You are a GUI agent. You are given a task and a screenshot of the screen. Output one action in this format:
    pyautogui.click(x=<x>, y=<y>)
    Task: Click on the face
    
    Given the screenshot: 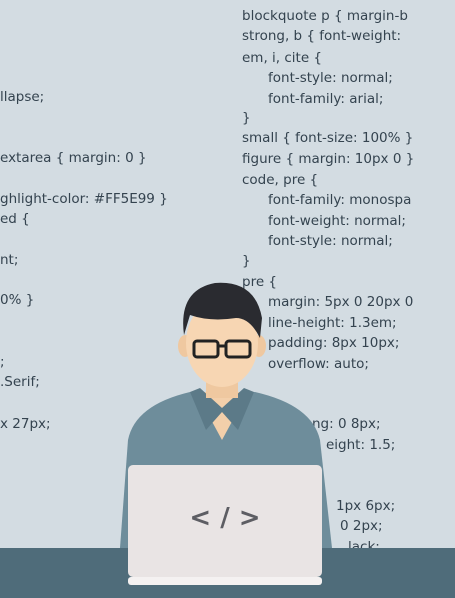 What is the action you would take?
    pyautogui.click(x=222, y=343)
    